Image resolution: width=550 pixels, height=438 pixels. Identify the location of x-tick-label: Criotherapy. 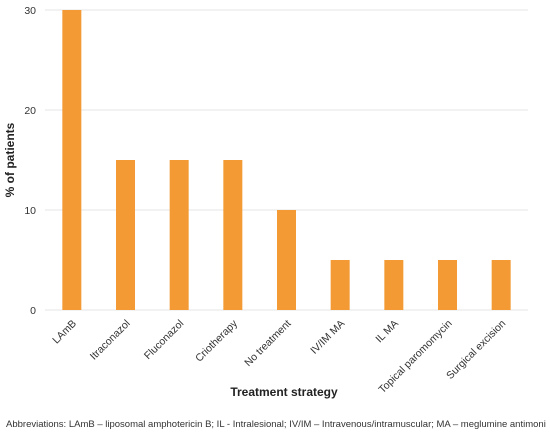
(216, 340).